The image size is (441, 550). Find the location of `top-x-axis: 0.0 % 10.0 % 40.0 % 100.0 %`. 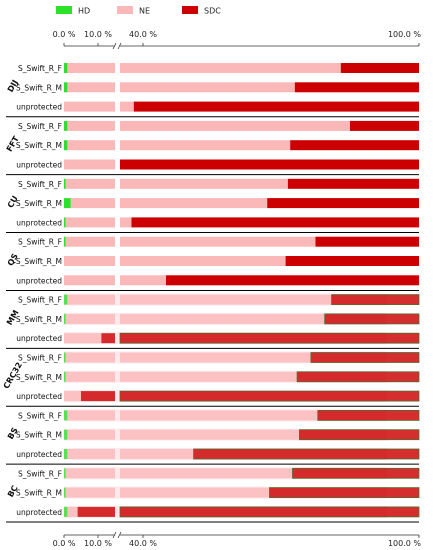

top-x-axis: 0.0 % 10.0 % 40.0 % 100.0 % is located at coordinates (237, 40).